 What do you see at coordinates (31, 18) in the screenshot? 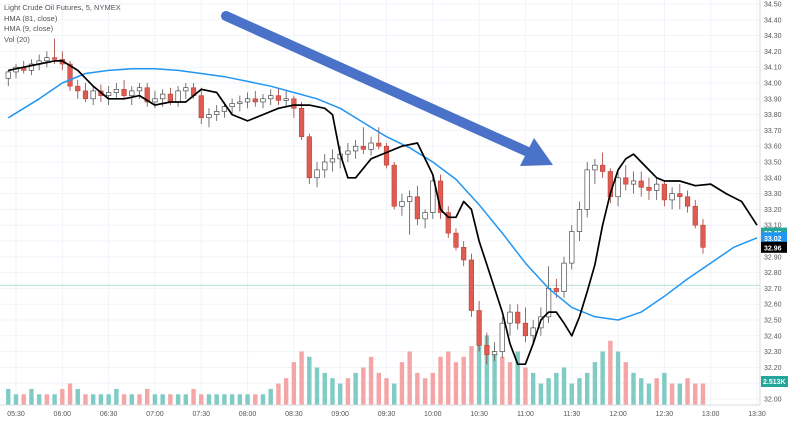
I see `legend-hma-81: HMA (81, close)` at bounding box center [31, 18].